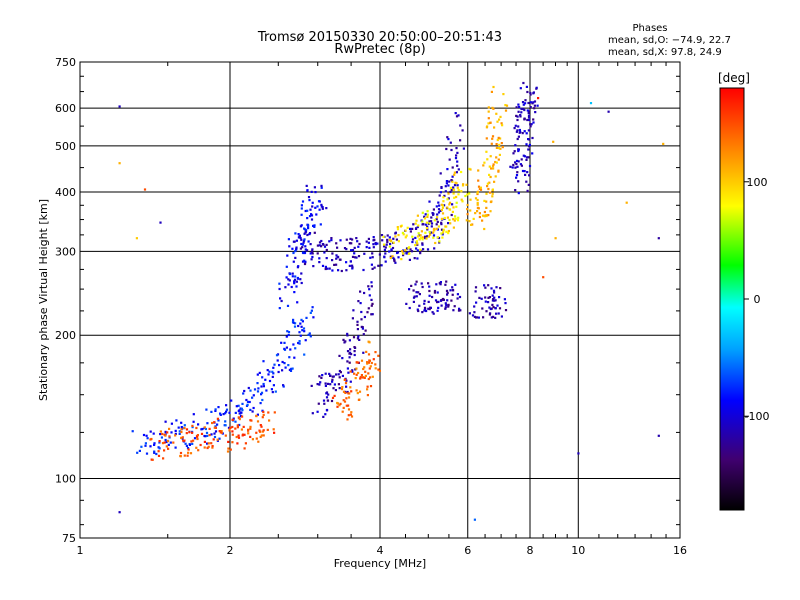 This screenshot has width=800, height=600. Describe the element at coordinates (65, 479) in the screenshot. I see `y-tick-label: 100` at that location.